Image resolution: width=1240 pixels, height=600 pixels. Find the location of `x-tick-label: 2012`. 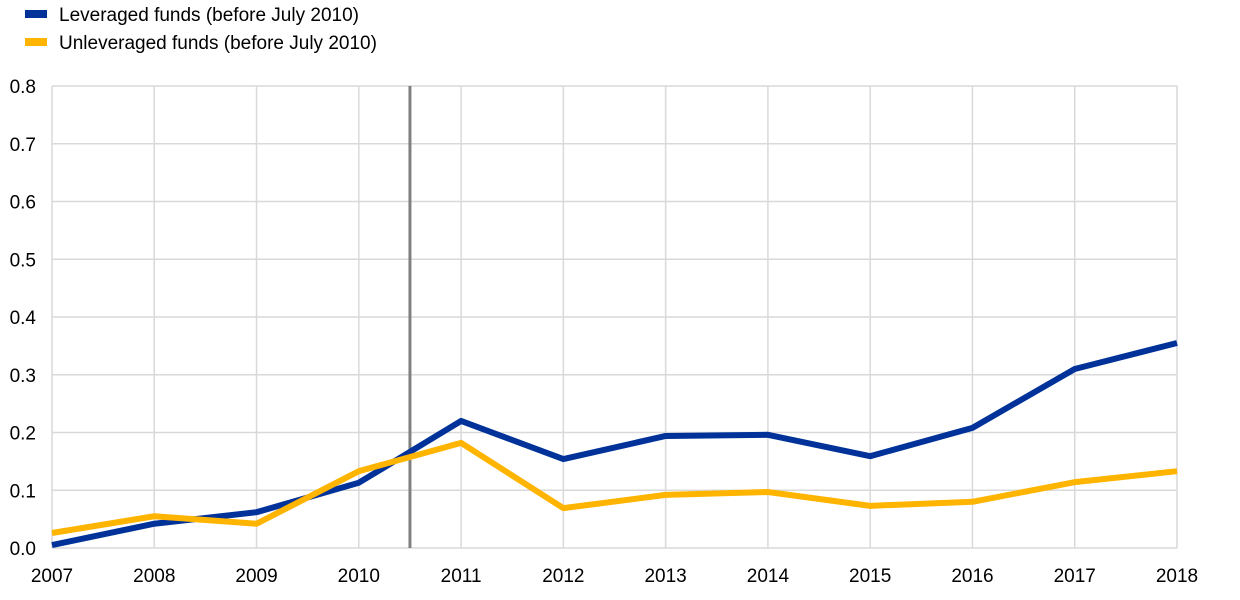

x-tick-label: 2012 is located at coordinates (563, 576).